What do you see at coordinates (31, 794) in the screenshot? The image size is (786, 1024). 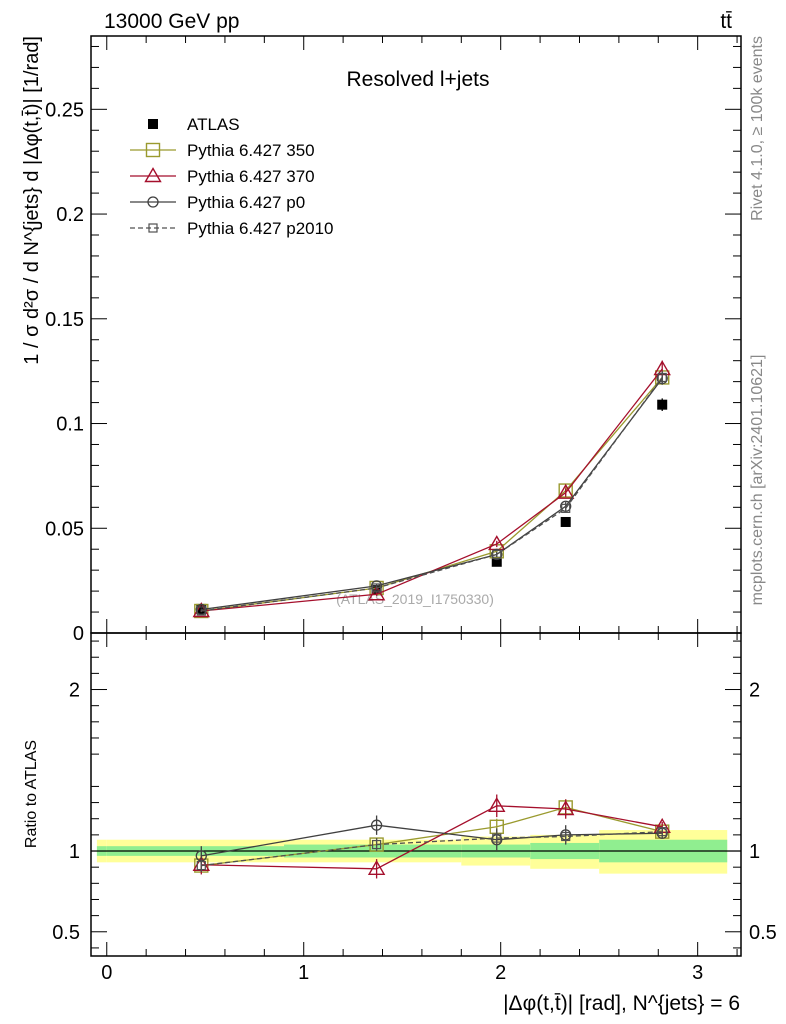 I see `ratio-y-axis-label: Ratio to ATLAS` at bounding box center [31, 794].